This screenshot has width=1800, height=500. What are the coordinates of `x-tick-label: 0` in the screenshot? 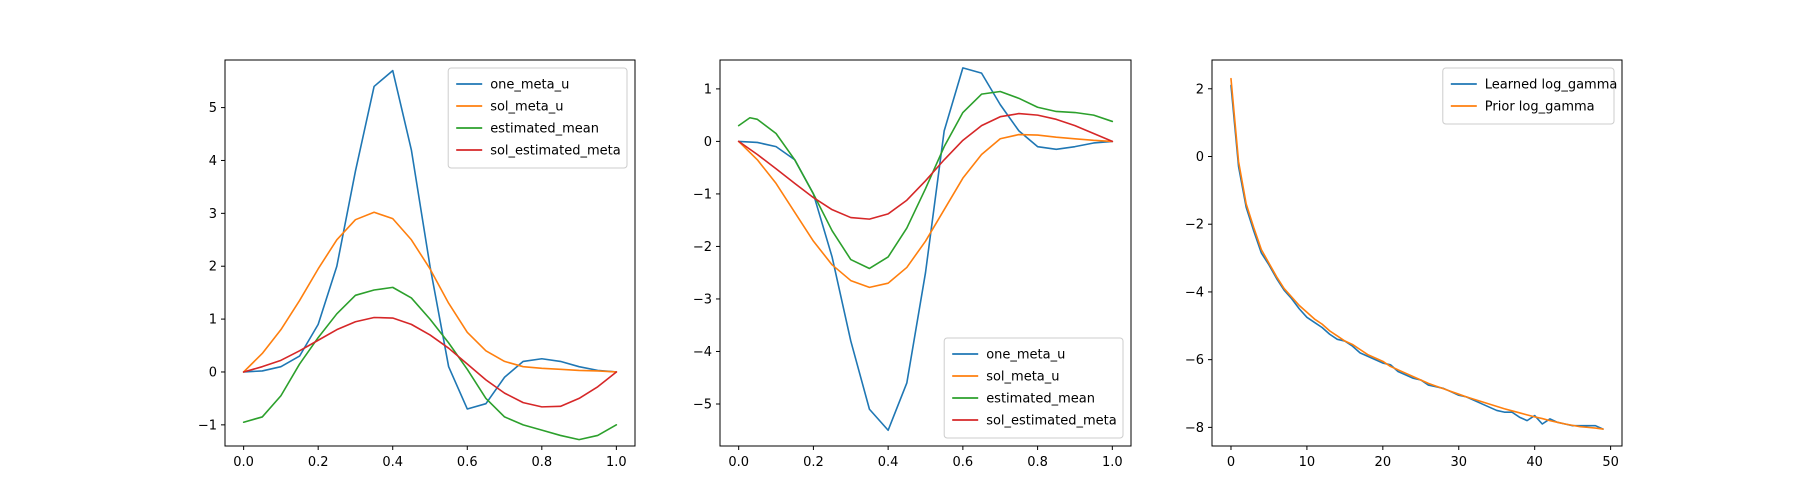 It's located at (1231, 462).